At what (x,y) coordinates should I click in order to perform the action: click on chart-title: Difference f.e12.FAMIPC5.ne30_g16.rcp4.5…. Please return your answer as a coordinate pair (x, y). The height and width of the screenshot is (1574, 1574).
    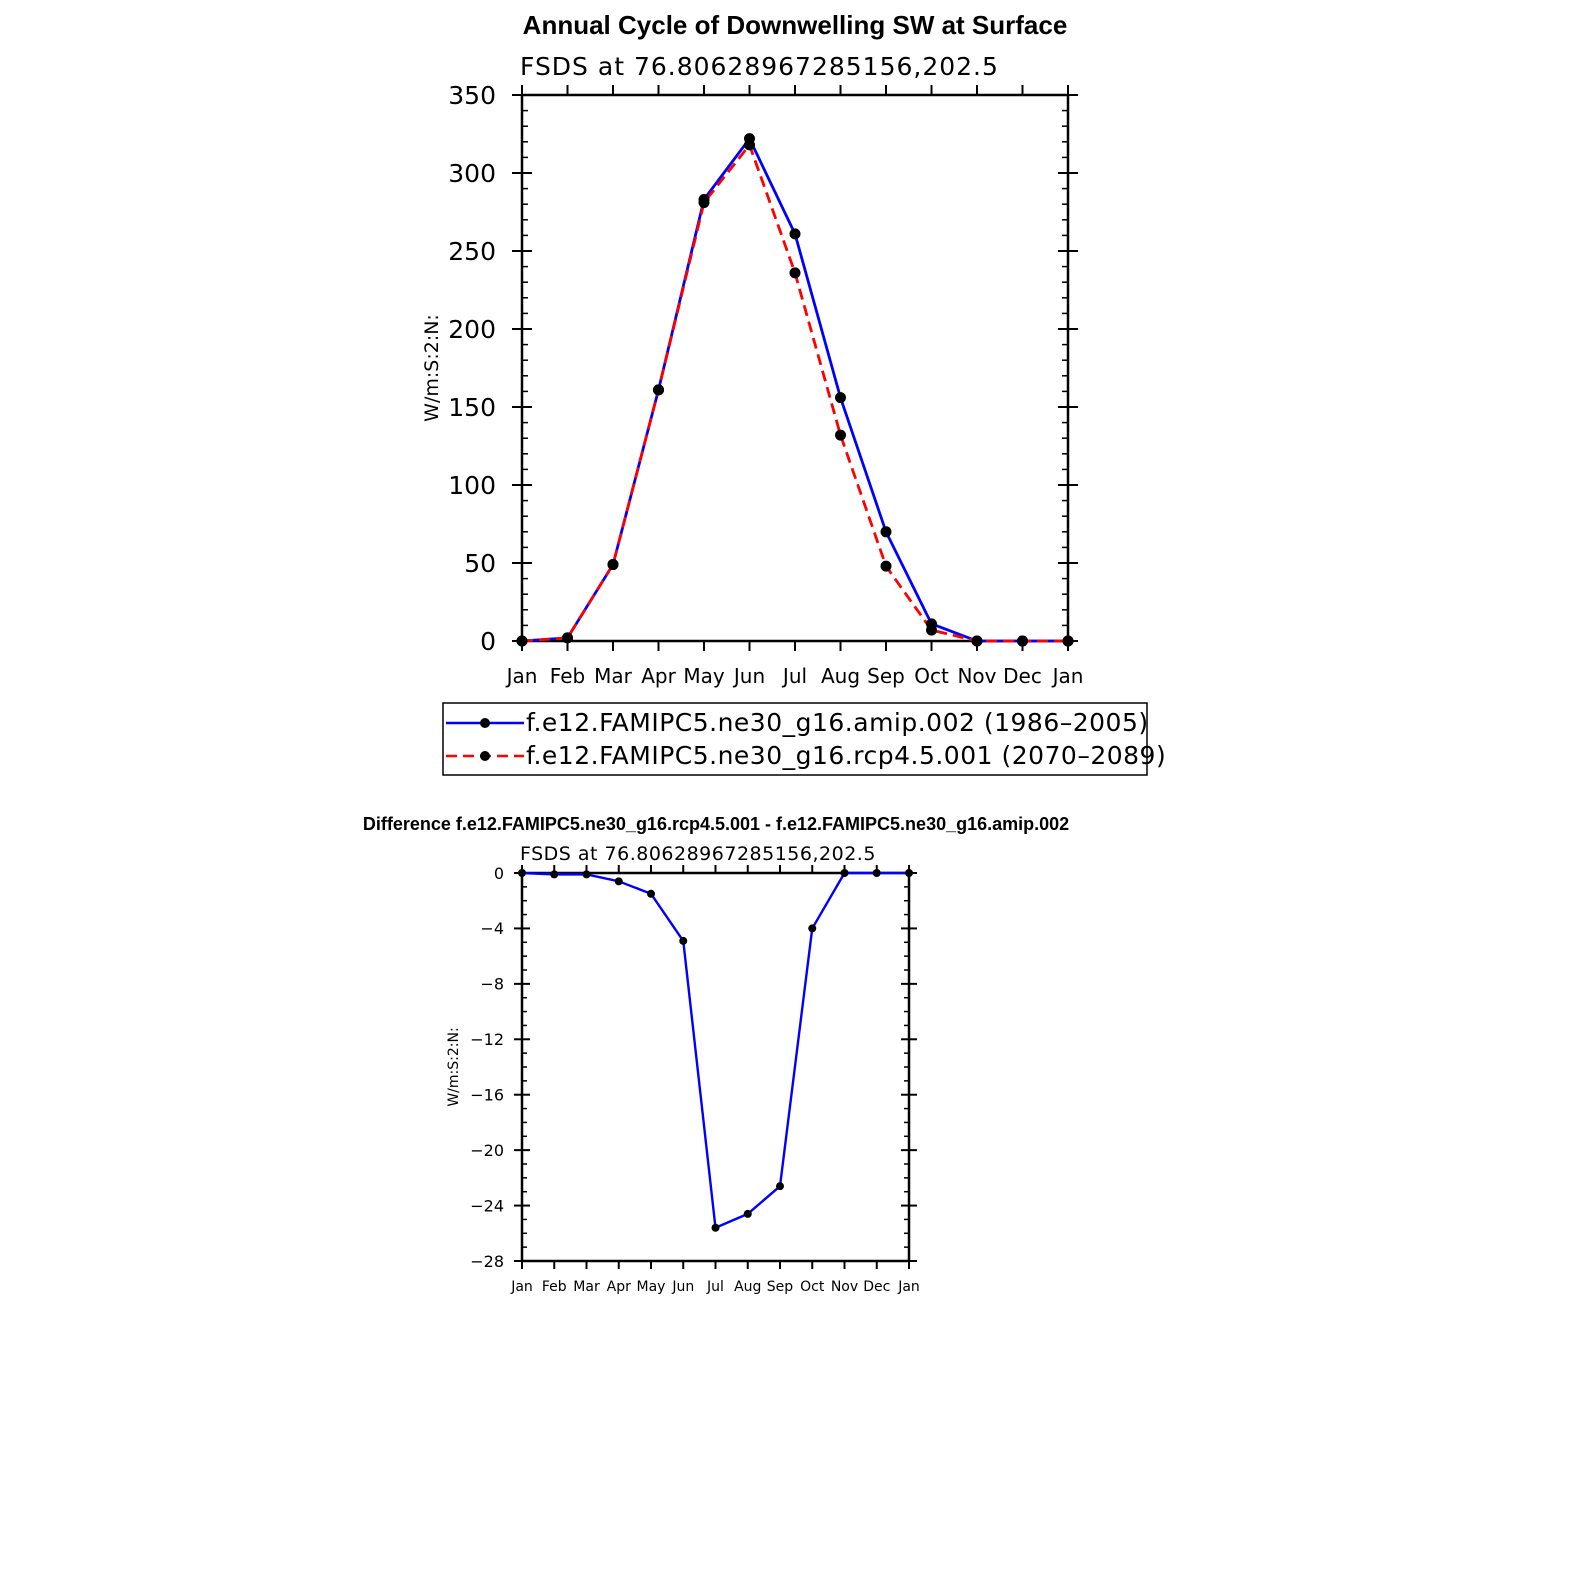
    Looking at the image, I should click on (716, 824).